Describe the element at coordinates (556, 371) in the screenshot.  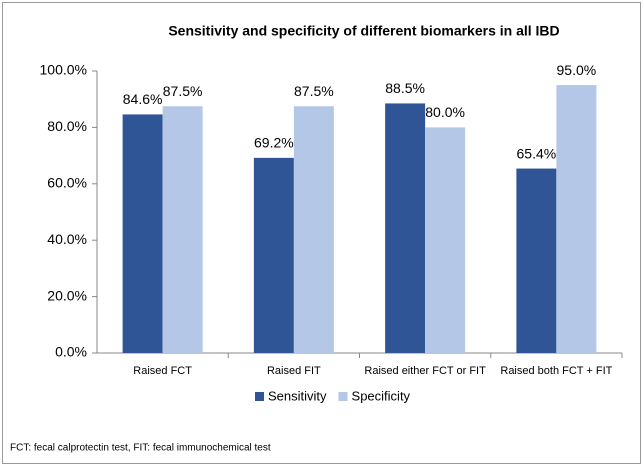
I see `x-tick-label: Raised both FCT + FIT` at that location.